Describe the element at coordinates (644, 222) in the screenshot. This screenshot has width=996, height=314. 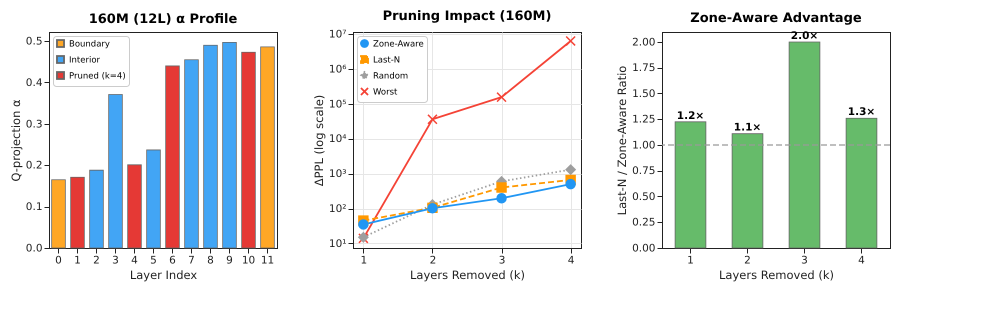
I see `y-tick-label: 0.25` at that location.